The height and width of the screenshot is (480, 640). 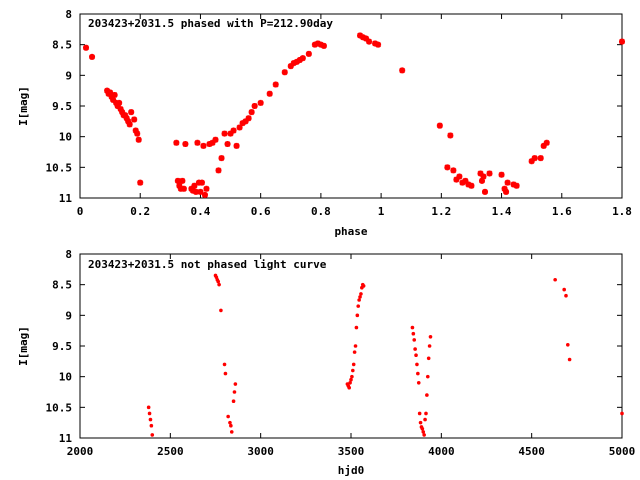 What do you see at coordinates (68, 75) in the screenshot?
I see `y-tick-label: 9` at bounding box center [68, 75].